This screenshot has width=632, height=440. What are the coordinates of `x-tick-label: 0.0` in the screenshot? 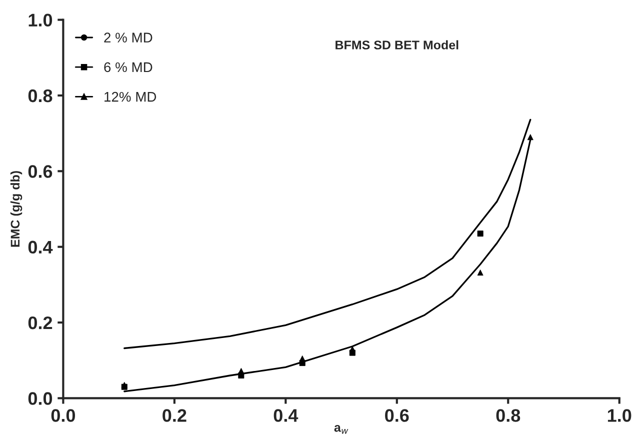 It's located at (63, 415).